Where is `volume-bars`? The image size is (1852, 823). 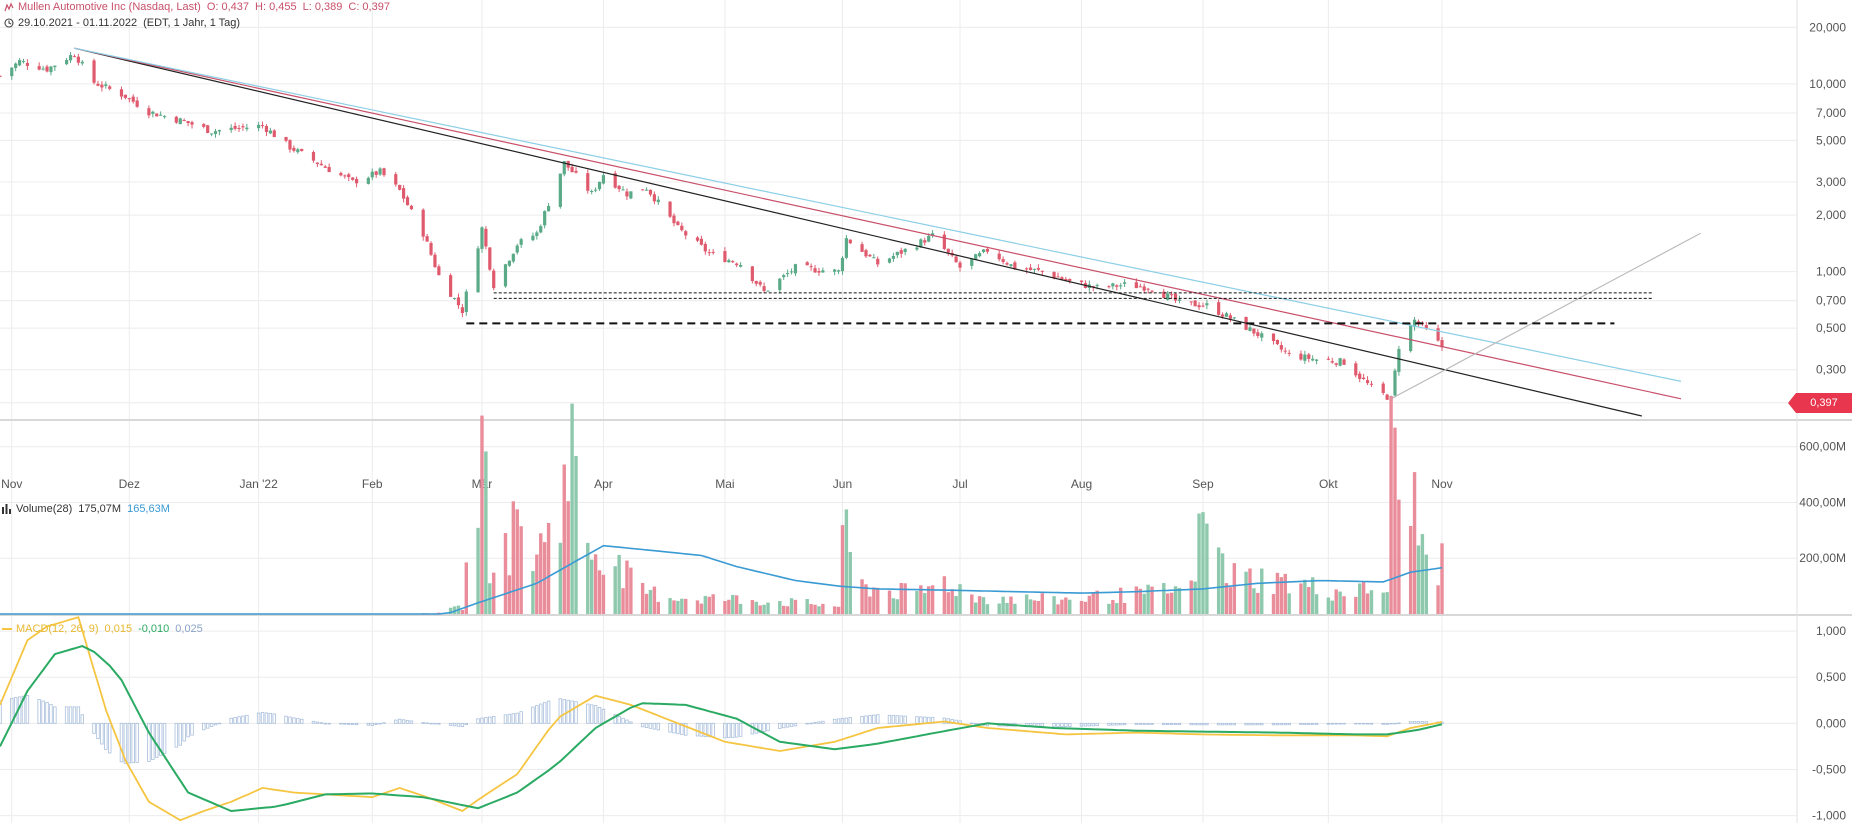 volume-bars is located at coordinates (932, 505).